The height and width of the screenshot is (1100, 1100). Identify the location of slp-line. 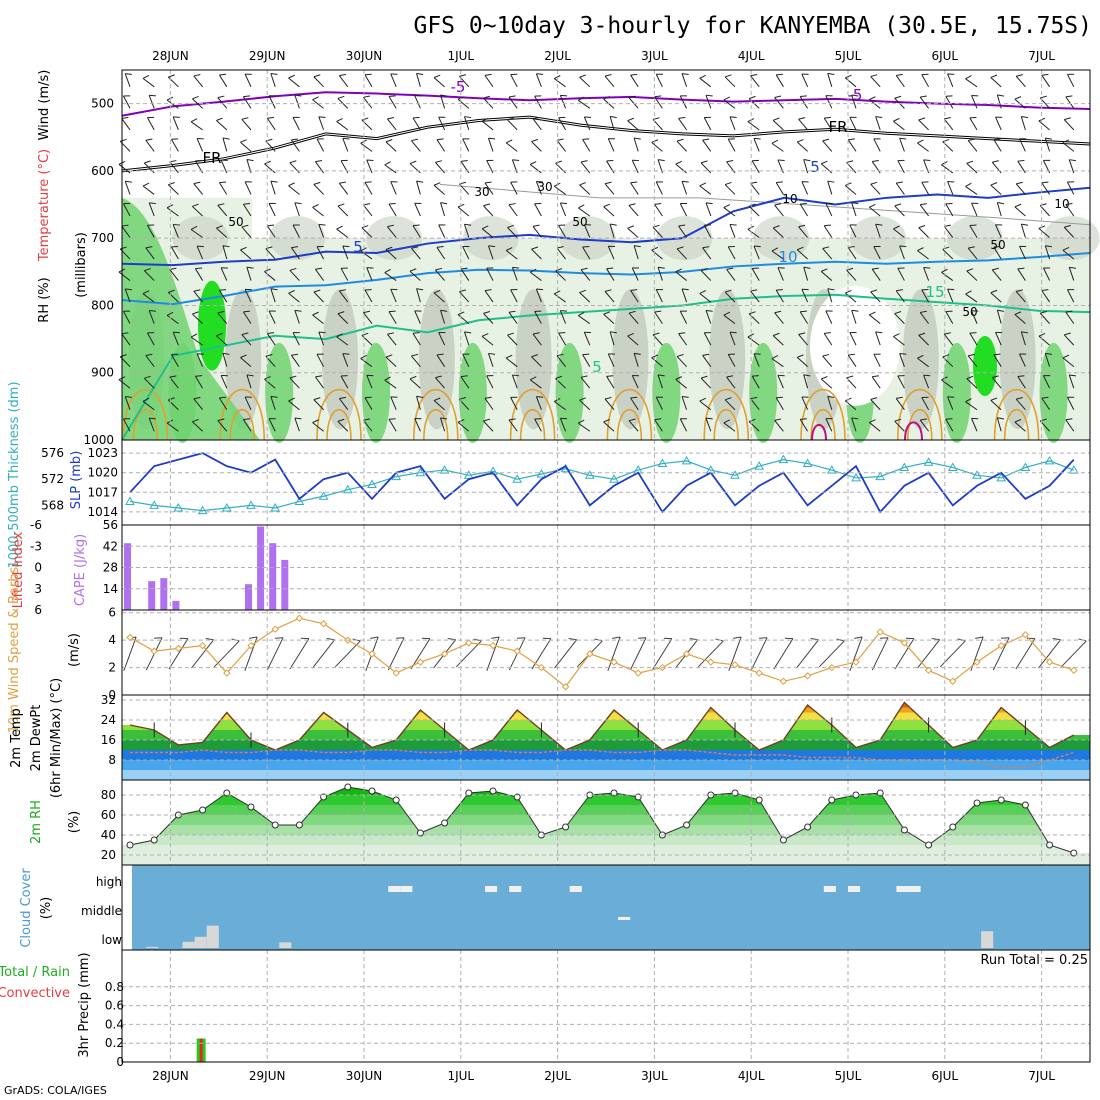
(602, 483).